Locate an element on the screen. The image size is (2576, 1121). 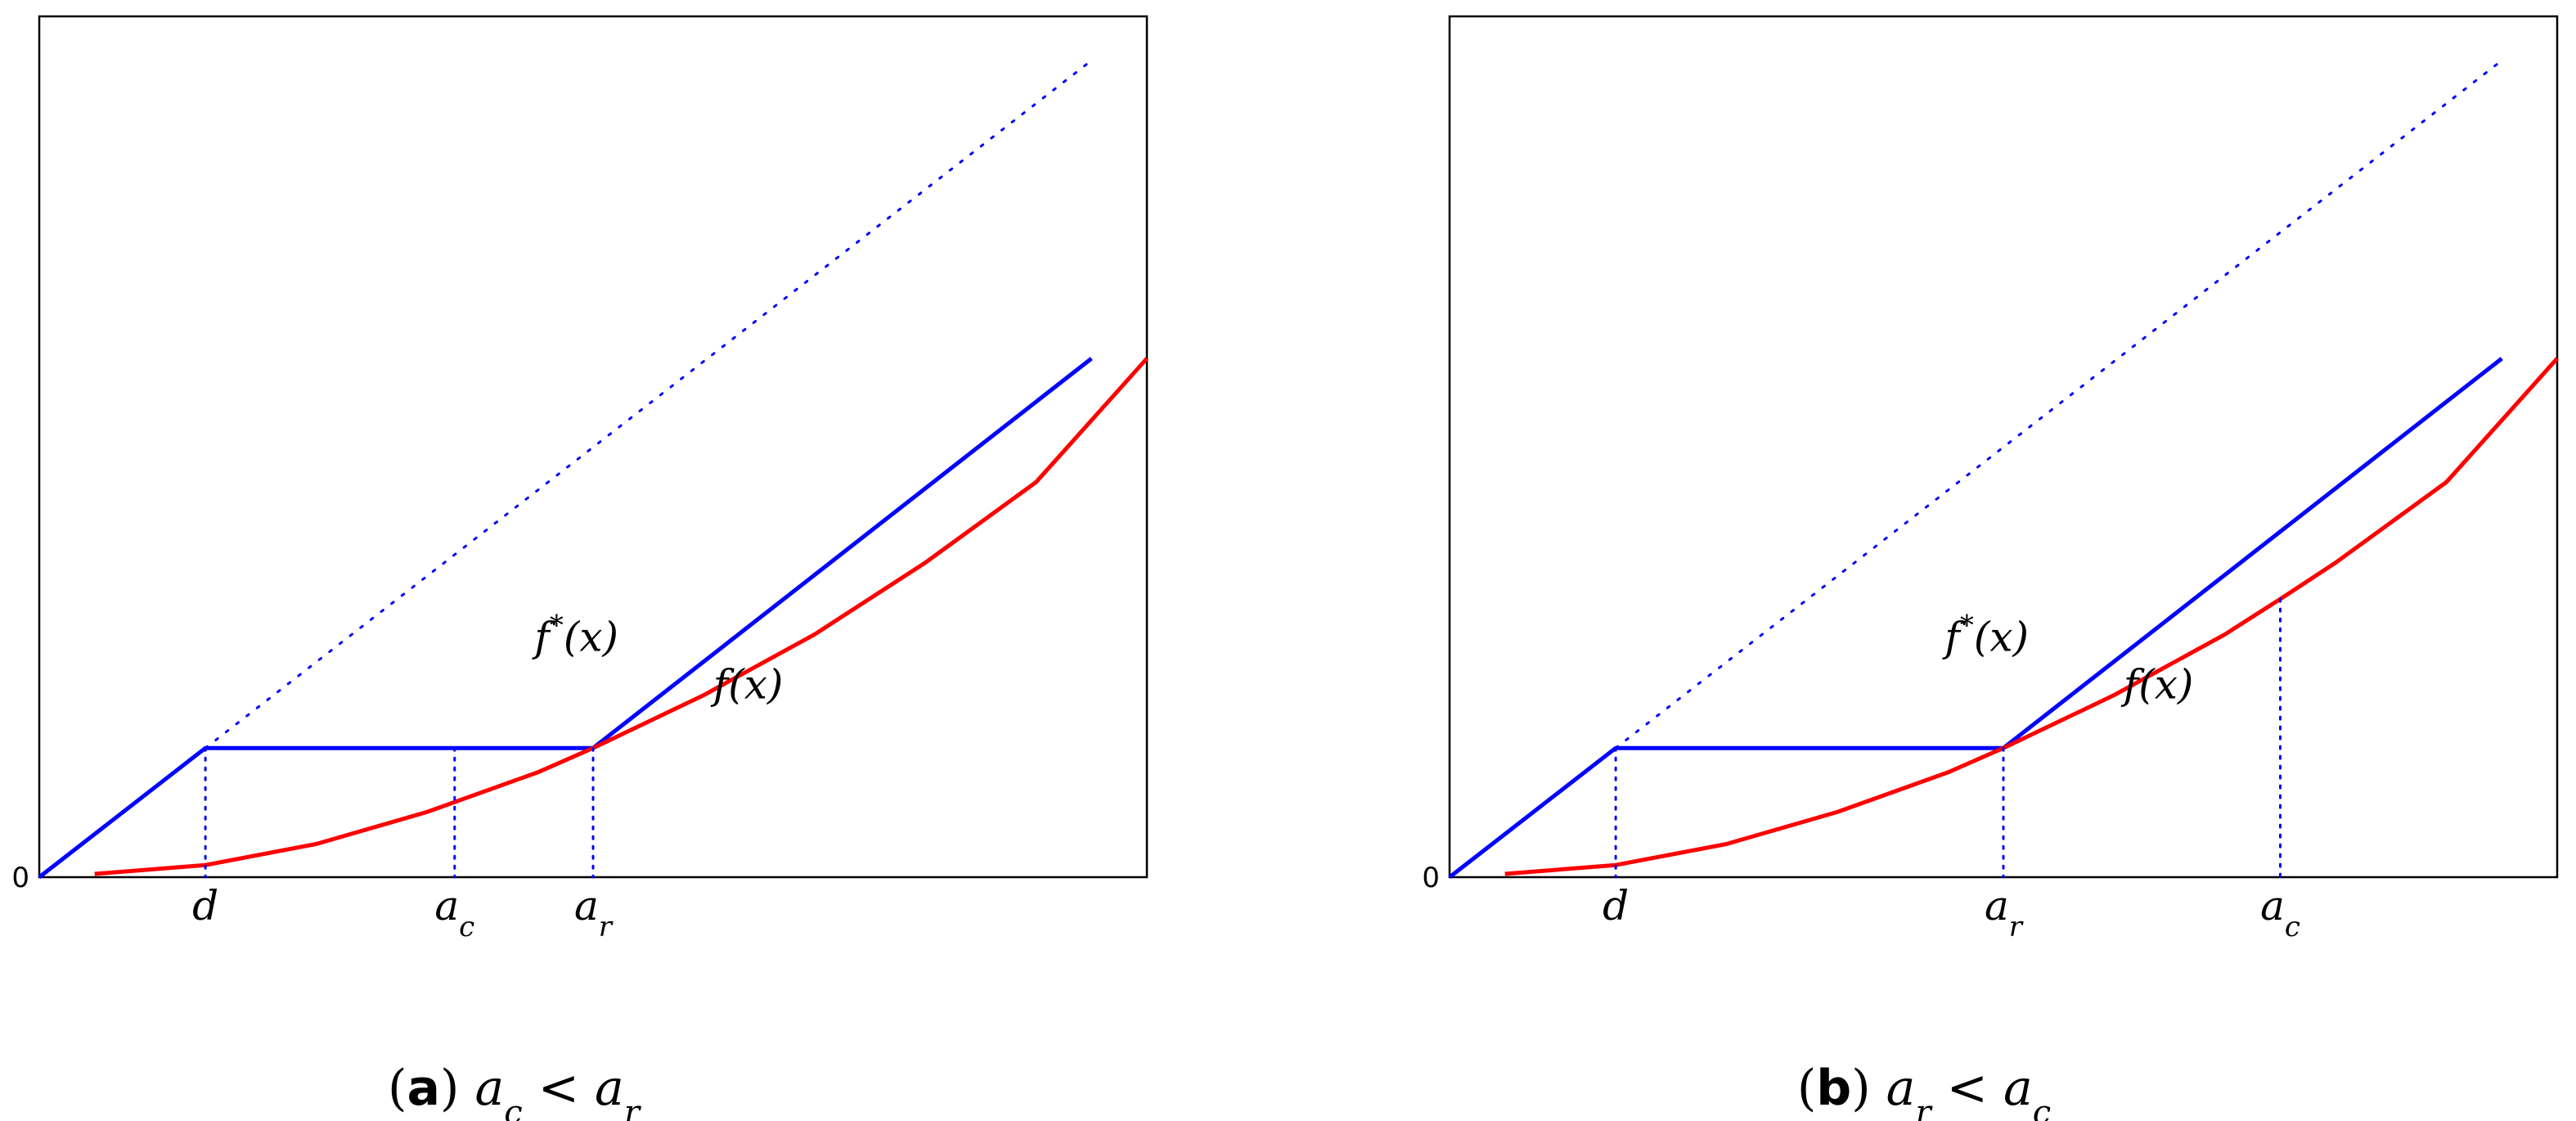
caption-b: (b) ar < ac is located at coordinates (1924, 1090).